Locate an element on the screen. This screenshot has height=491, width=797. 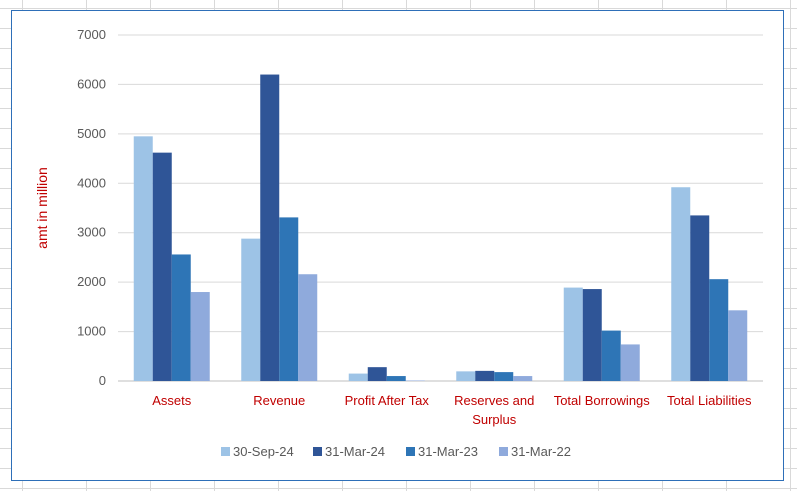
y-tick-label: 0 is located at coordinates (102, 380).